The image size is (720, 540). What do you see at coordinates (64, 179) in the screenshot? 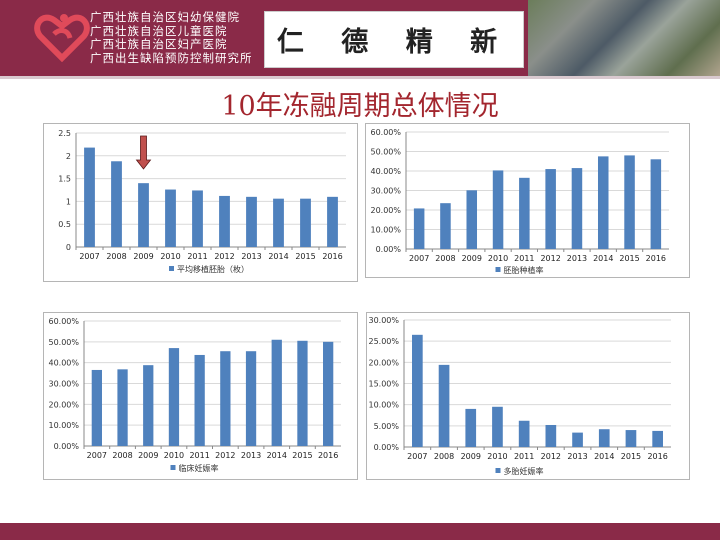
I see `y-tick-label: 1.5` at bounding box center [64, 179].